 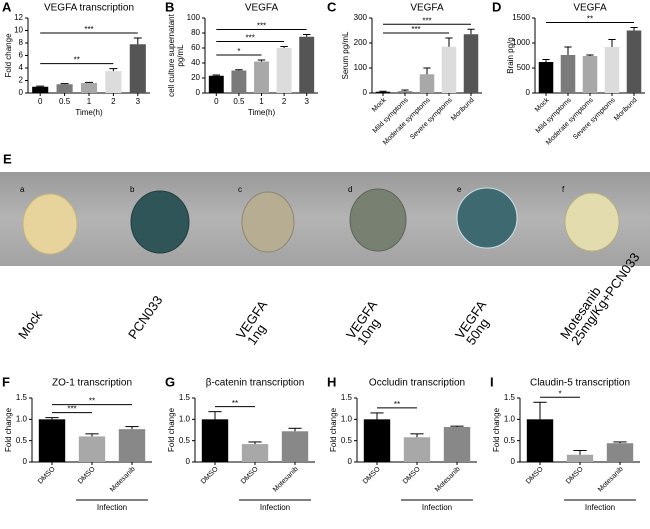 I want to click on chart-title: β-catenin transcription, so click(x=255, y=383).